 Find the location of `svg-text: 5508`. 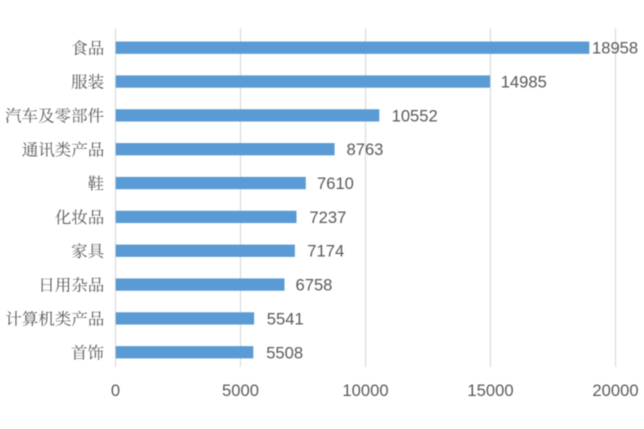

svg-text: 5508 is located at coordinates (284, 352).